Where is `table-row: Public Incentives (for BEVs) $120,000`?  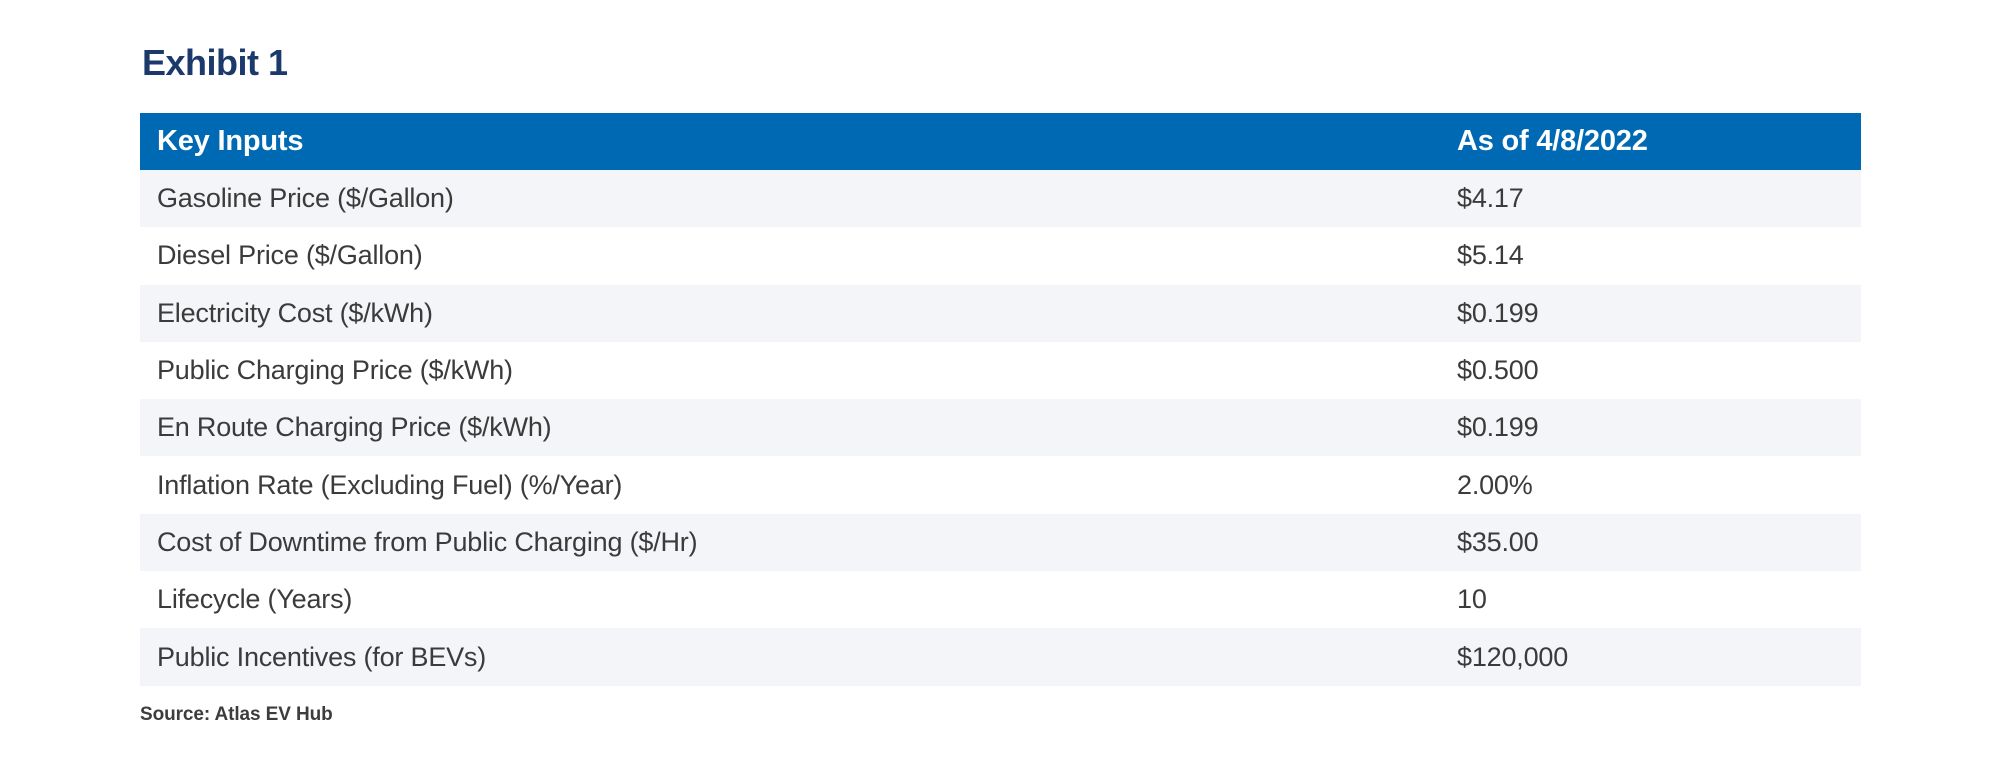
table-row: Public Incentives (for BEVs) $120,000 is located at coordinates (1000, 657).